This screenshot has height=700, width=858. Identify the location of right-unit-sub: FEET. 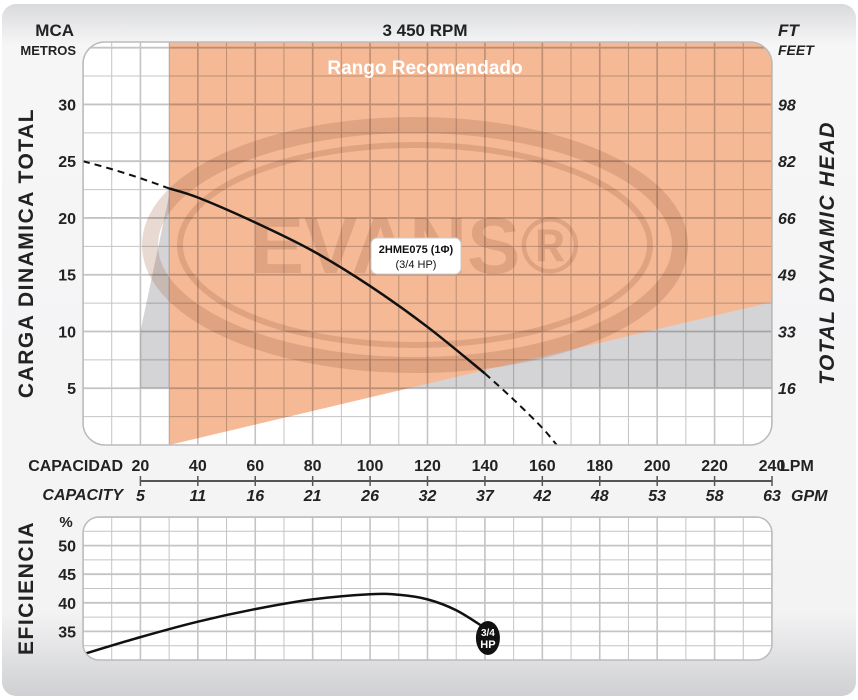
(796, 50).